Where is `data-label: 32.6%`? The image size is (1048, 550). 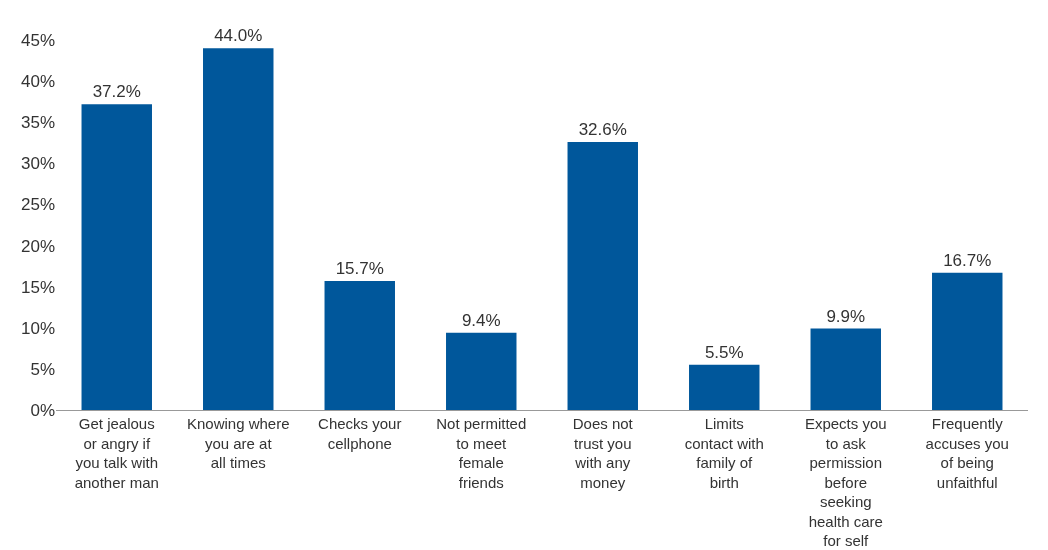 data-label: 32.6% is located at coordinates (602, 129).